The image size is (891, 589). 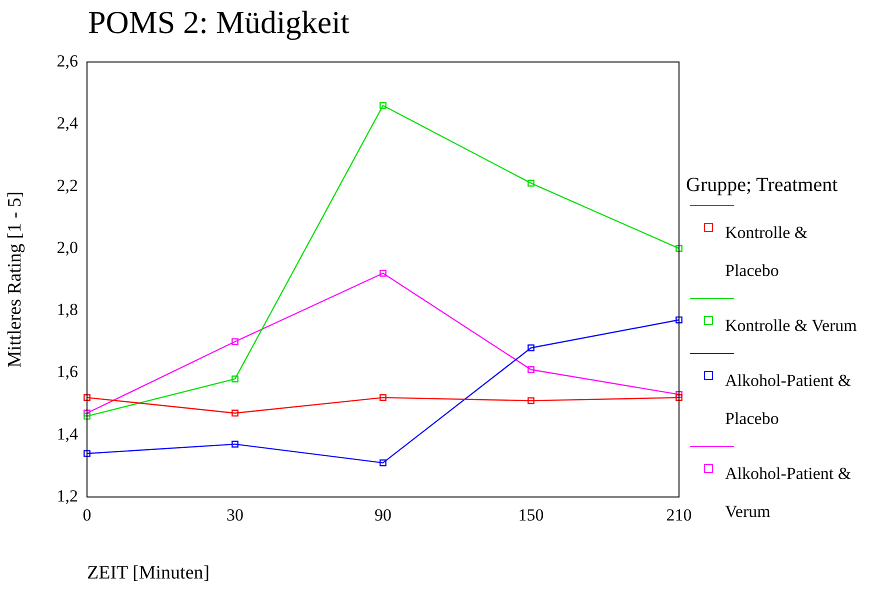 I want to click on legend-title: Gruppe; Treatment, so click(x=762, y=185).